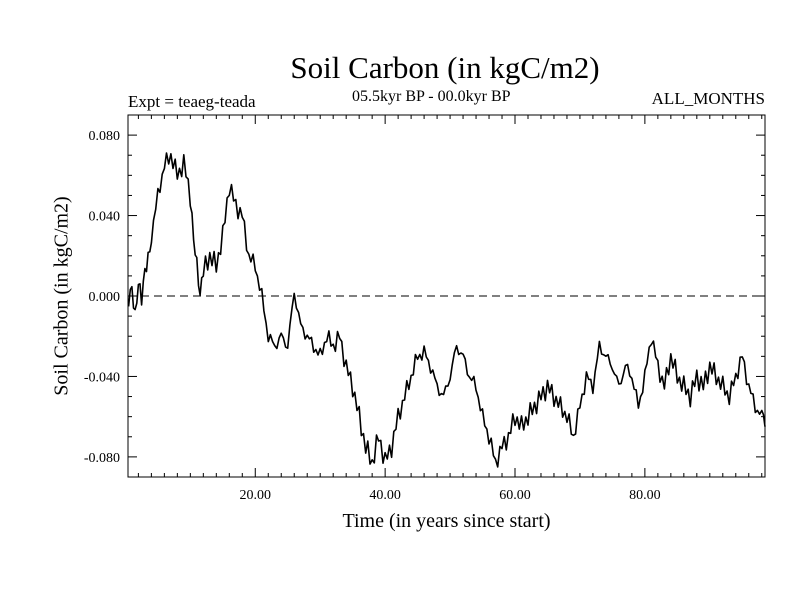  I want to click on experiment-label: Expt = teaeg-teada, so click(192, 101).